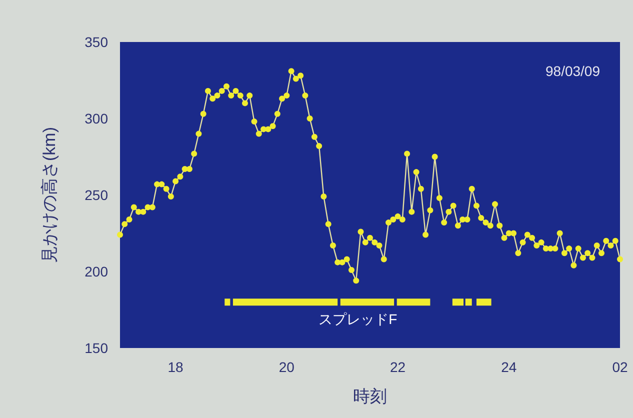 The height and width of the screenshot is (418, 633). What do you see at coordinates (573, 71) in the screenshot?
I see `annotation: 98/03/09` at bounding box center [573, 71].